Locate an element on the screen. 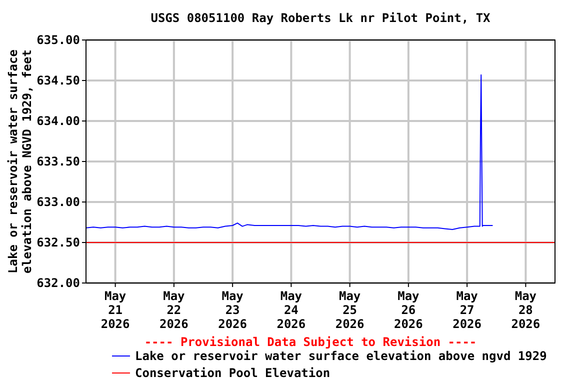 The height and width of the screenshot is (384, 576). x-tick-label: May 28 2026 is located at coordinates (525, 310).